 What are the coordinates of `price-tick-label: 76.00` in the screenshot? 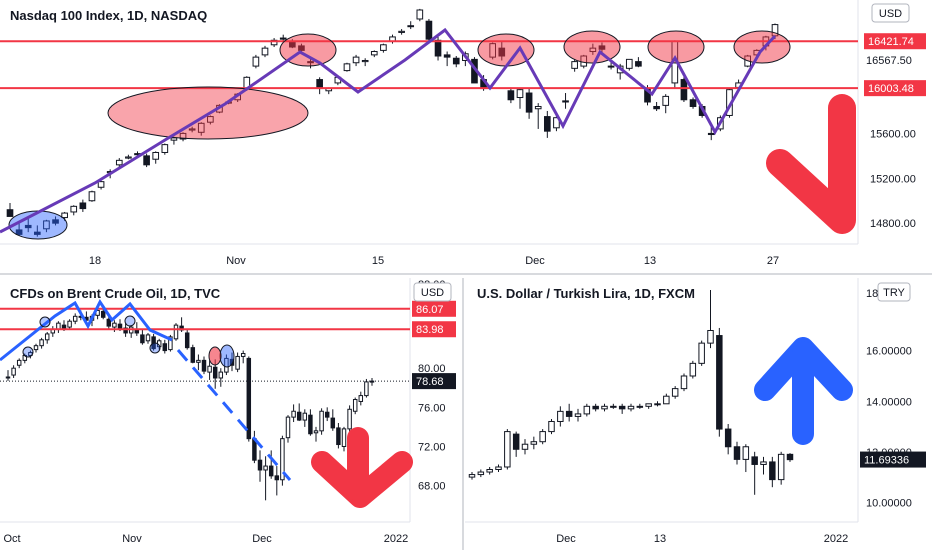 It's located at (432, 408).